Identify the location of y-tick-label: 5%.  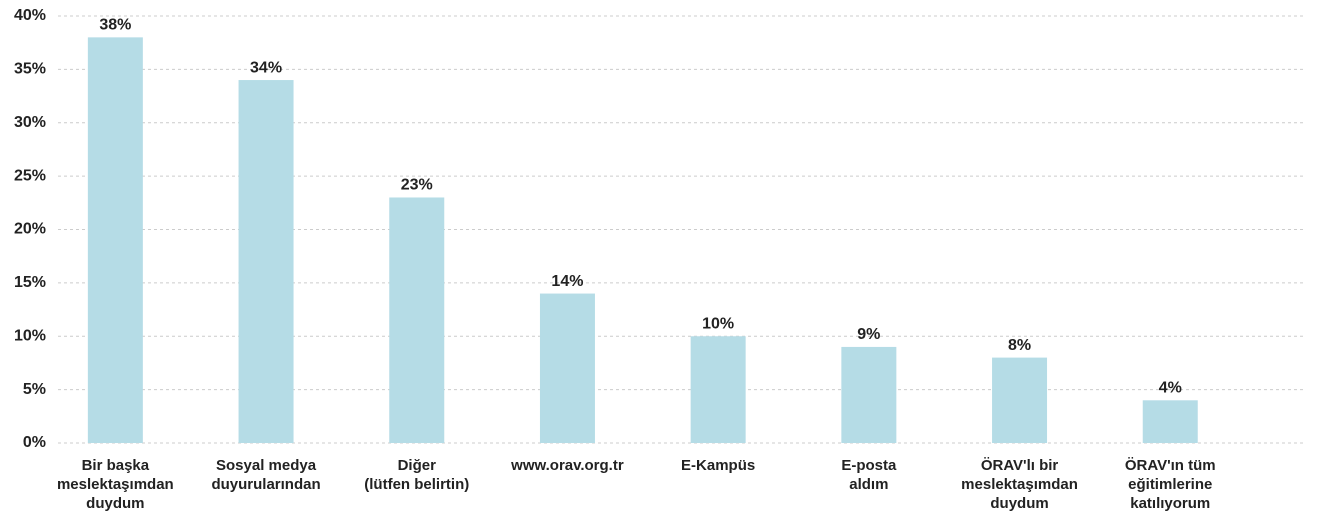
(34, 389).